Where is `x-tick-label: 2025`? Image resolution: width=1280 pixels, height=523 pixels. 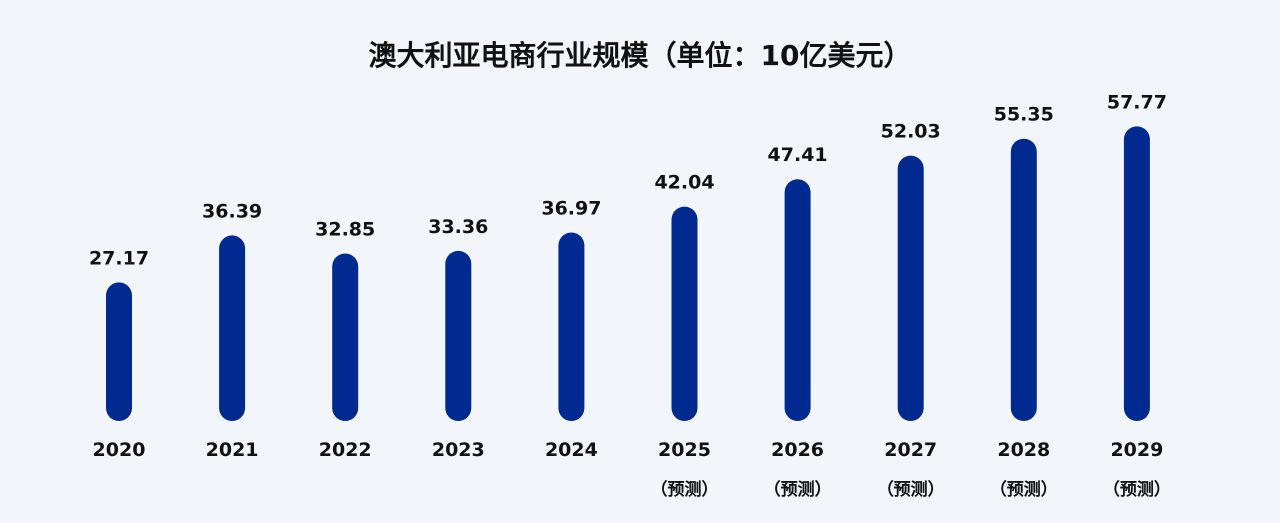
x-tick-label: 2025 is located at coordinates (684, 450).